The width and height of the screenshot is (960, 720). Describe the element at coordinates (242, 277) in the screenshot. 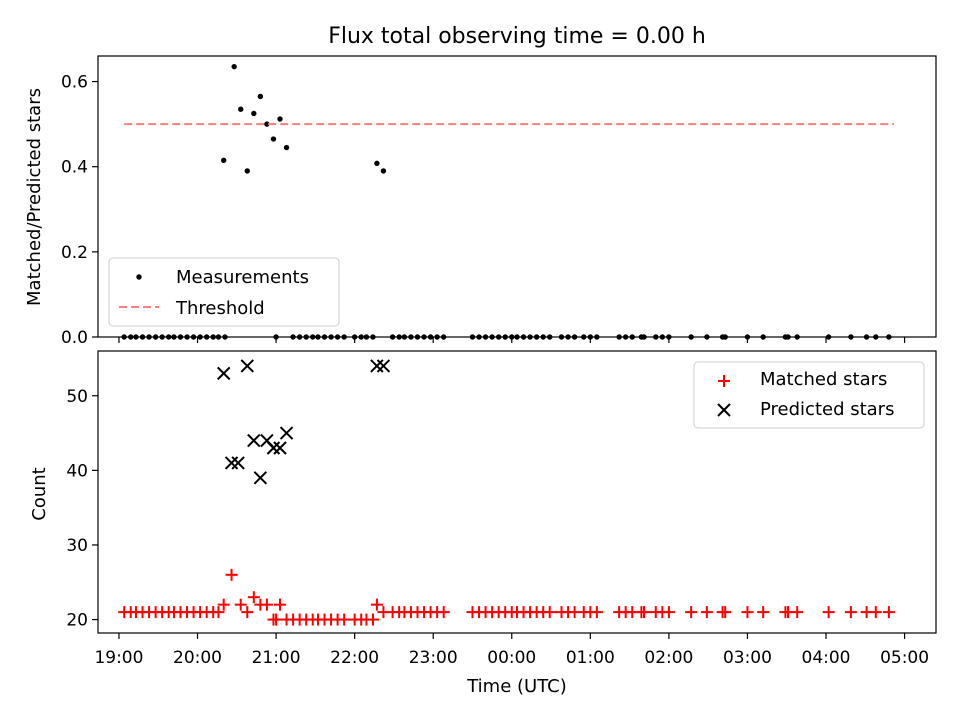

I see `legend-measurements-label: Measurements` at that location.